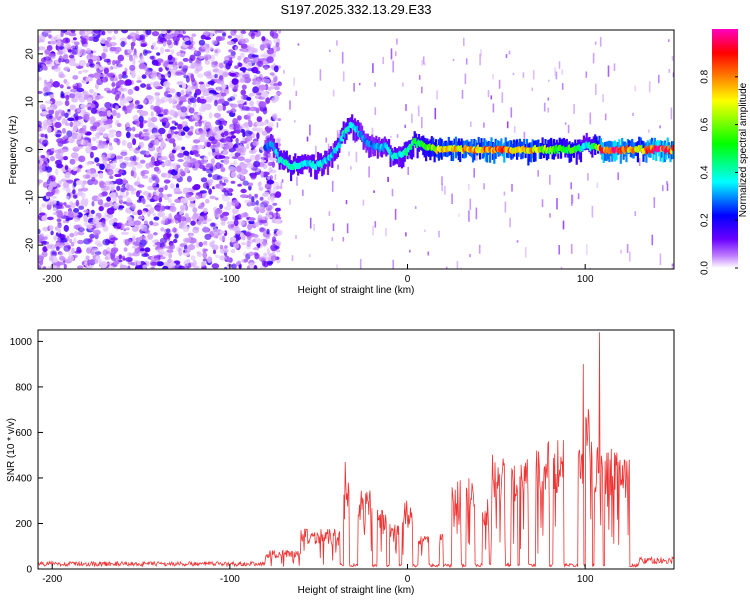  What do you see at coordinates (705, 268) in the screenshot?
I see `colorbar-tick-label: 0.0` at bounding box center [705, 268].